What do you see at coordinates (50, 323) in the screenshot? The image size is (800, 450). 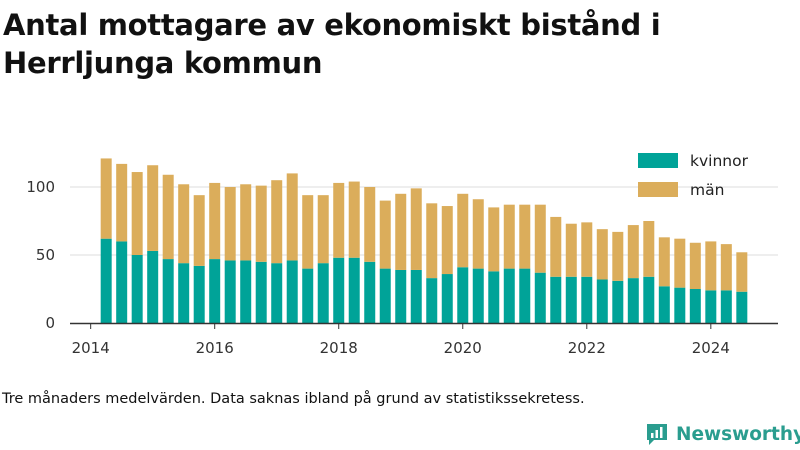 I see `y-tick-label: 0` at bounding box center [50, 323].